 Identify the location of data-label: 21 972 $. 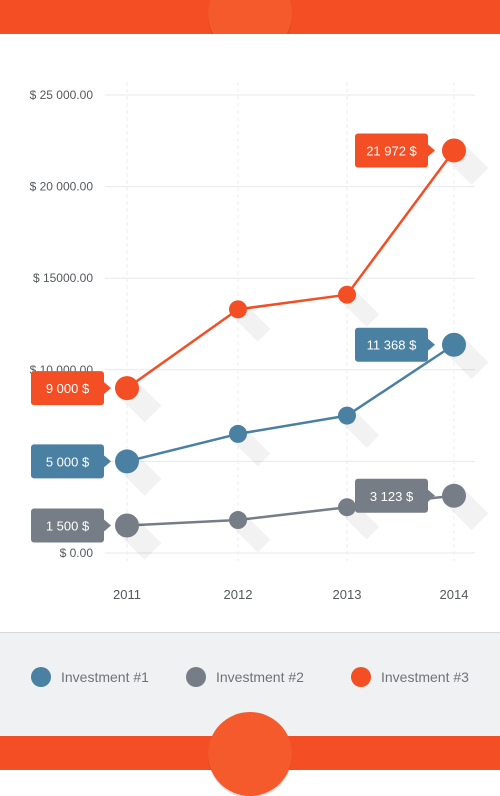
(391, 150).